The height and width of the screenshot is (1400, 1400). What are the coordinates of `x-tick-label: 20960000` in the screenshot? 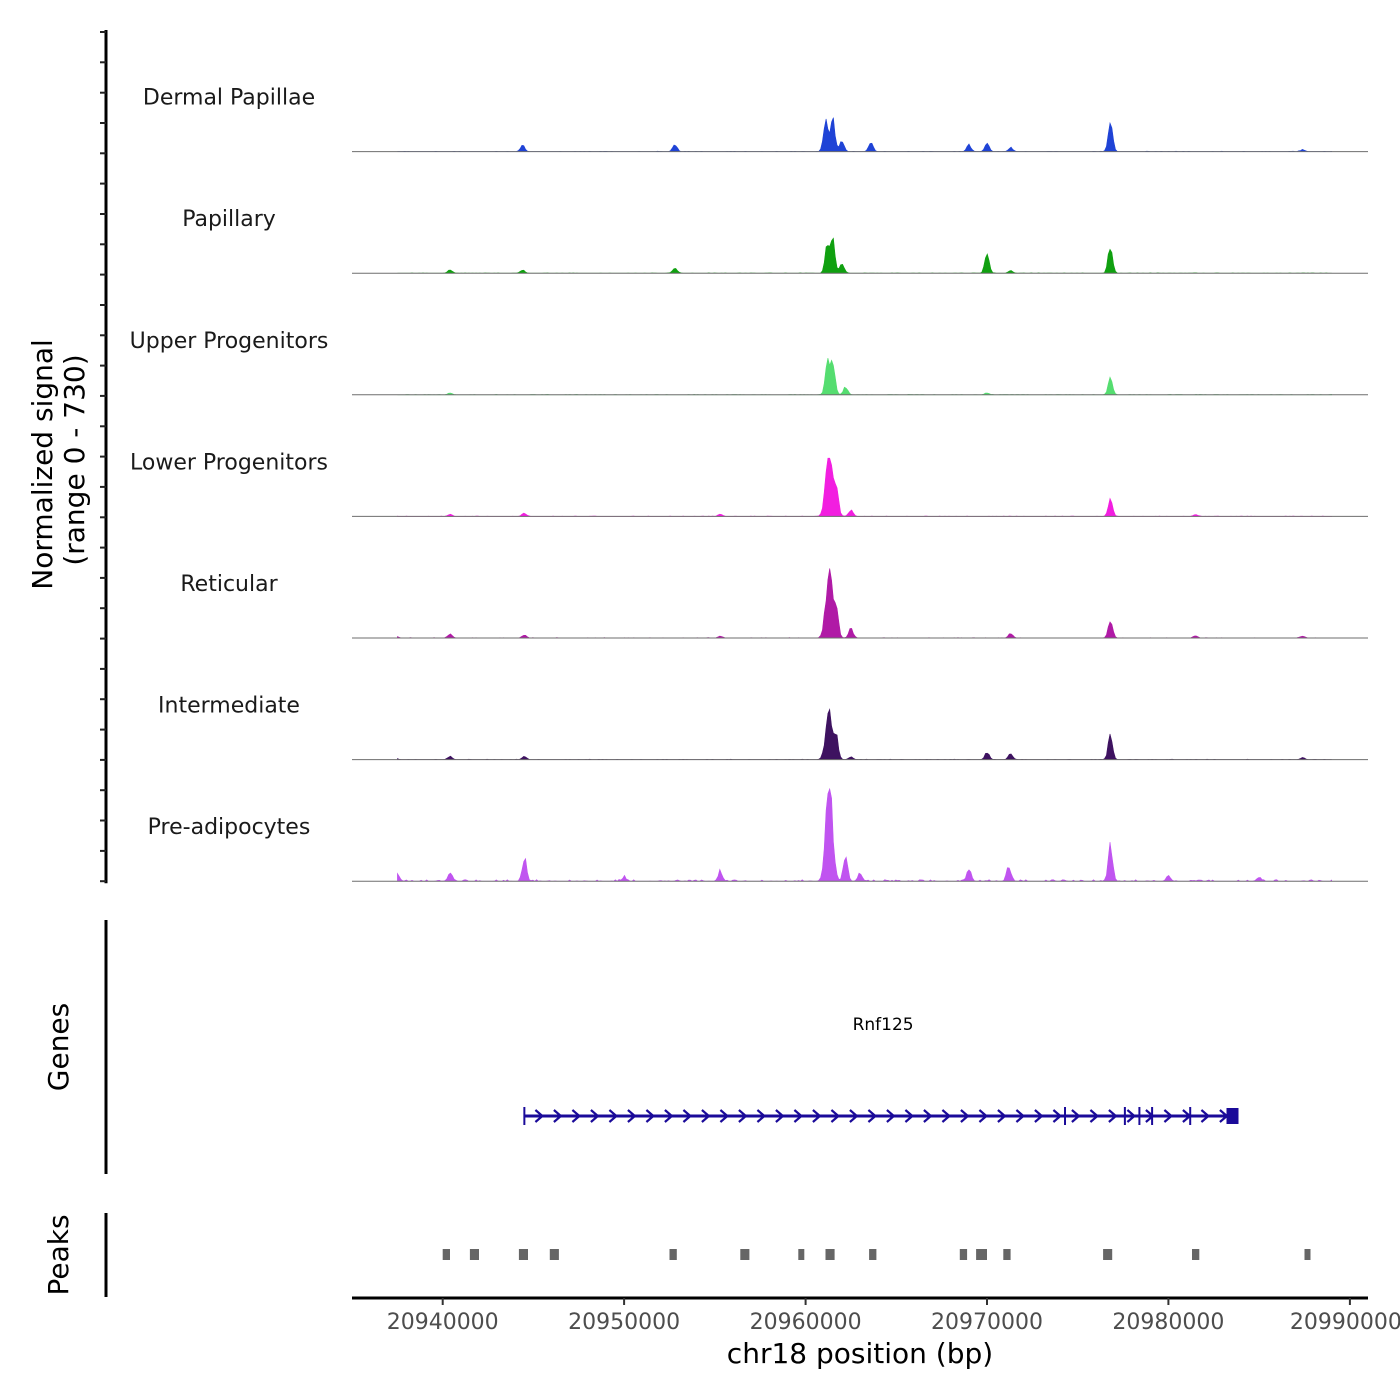 It's located at (806, 1322).